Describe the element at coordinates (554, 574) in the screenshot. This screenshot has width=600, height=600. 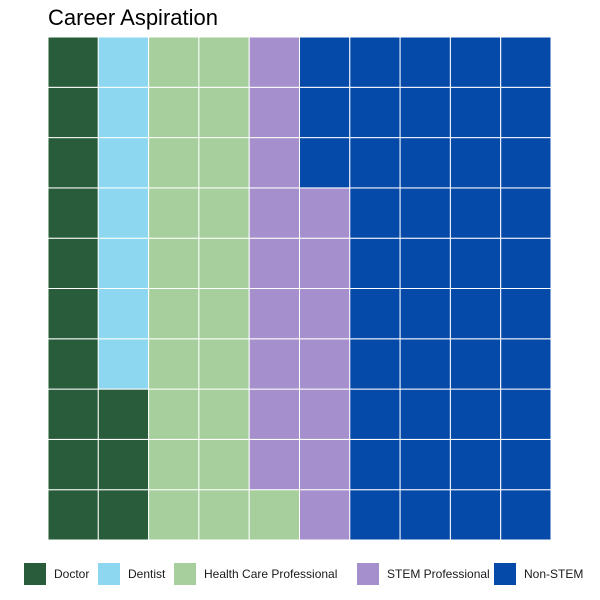
I see `legend-label-non-stem: Non-STEM` at that location.